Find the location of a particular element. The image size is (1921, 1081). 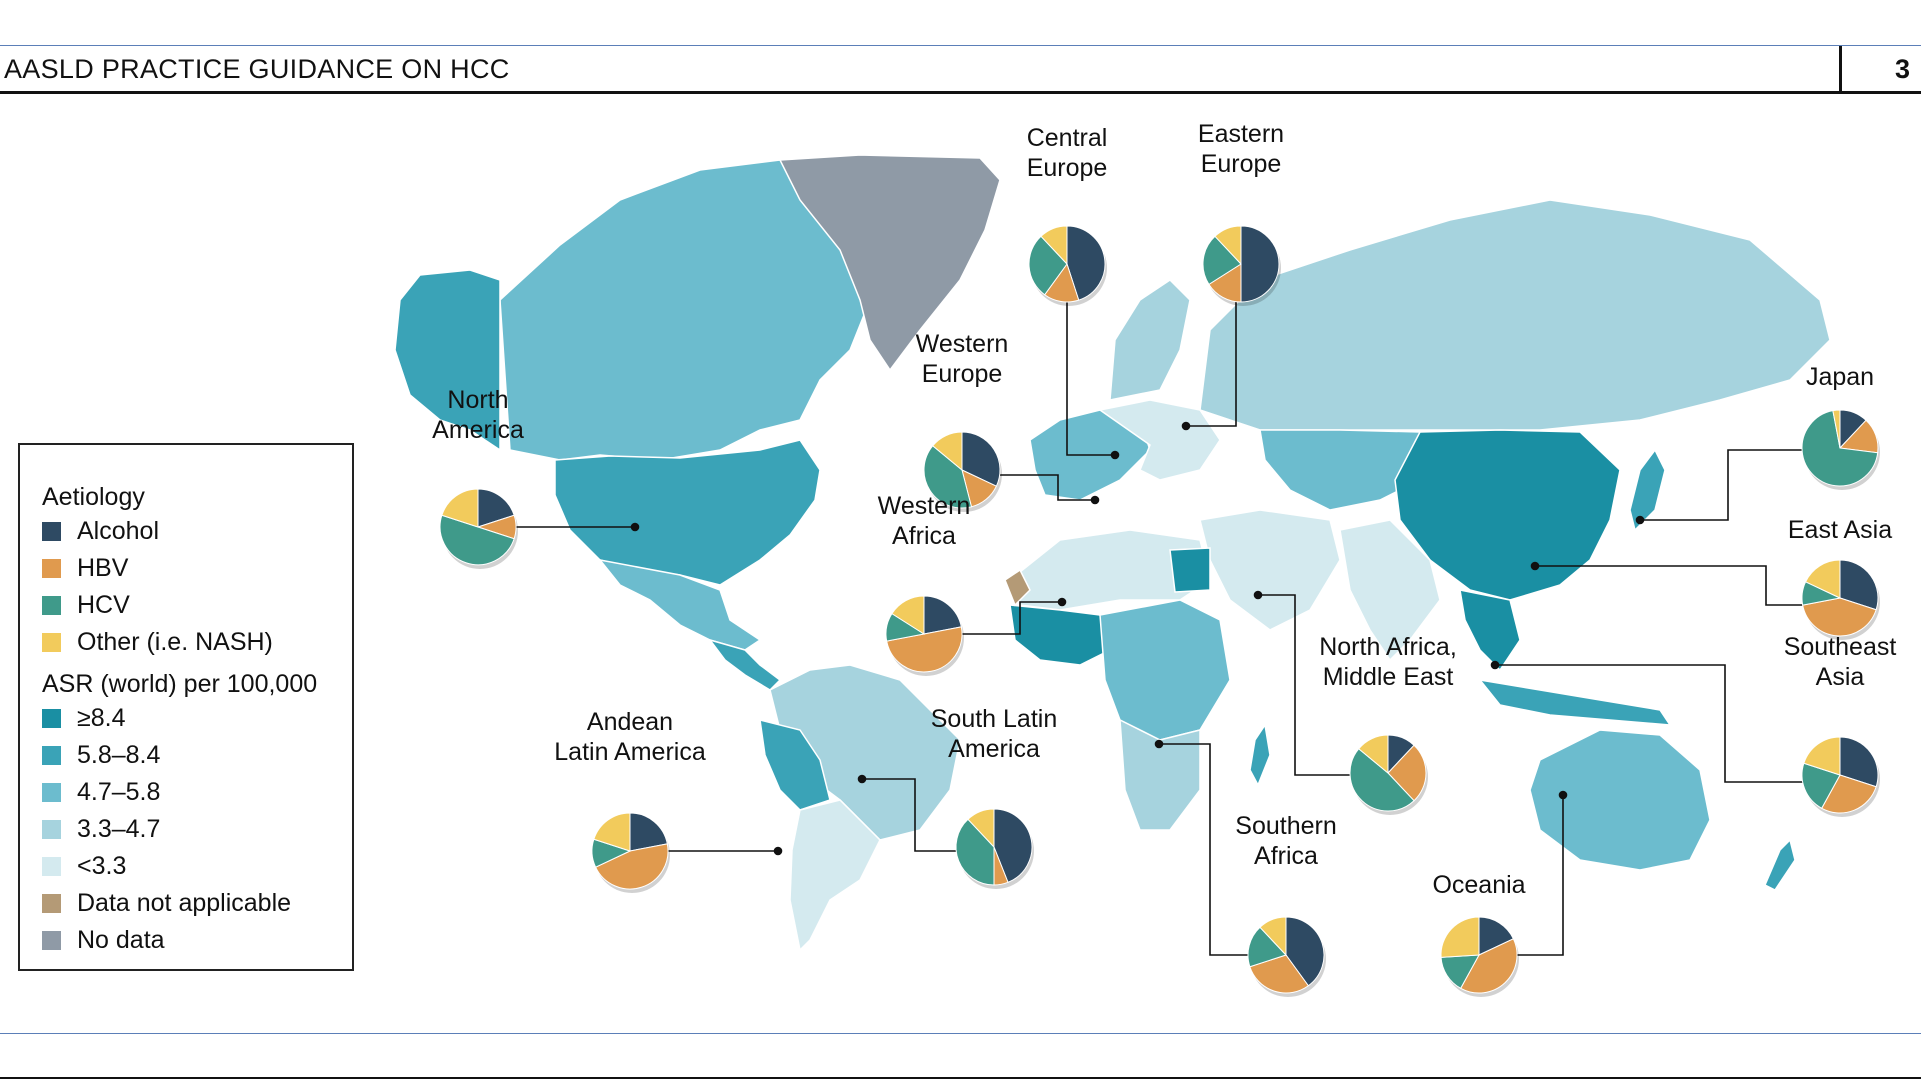

pie-eastern-europe is located at coordinates (1241, 265).